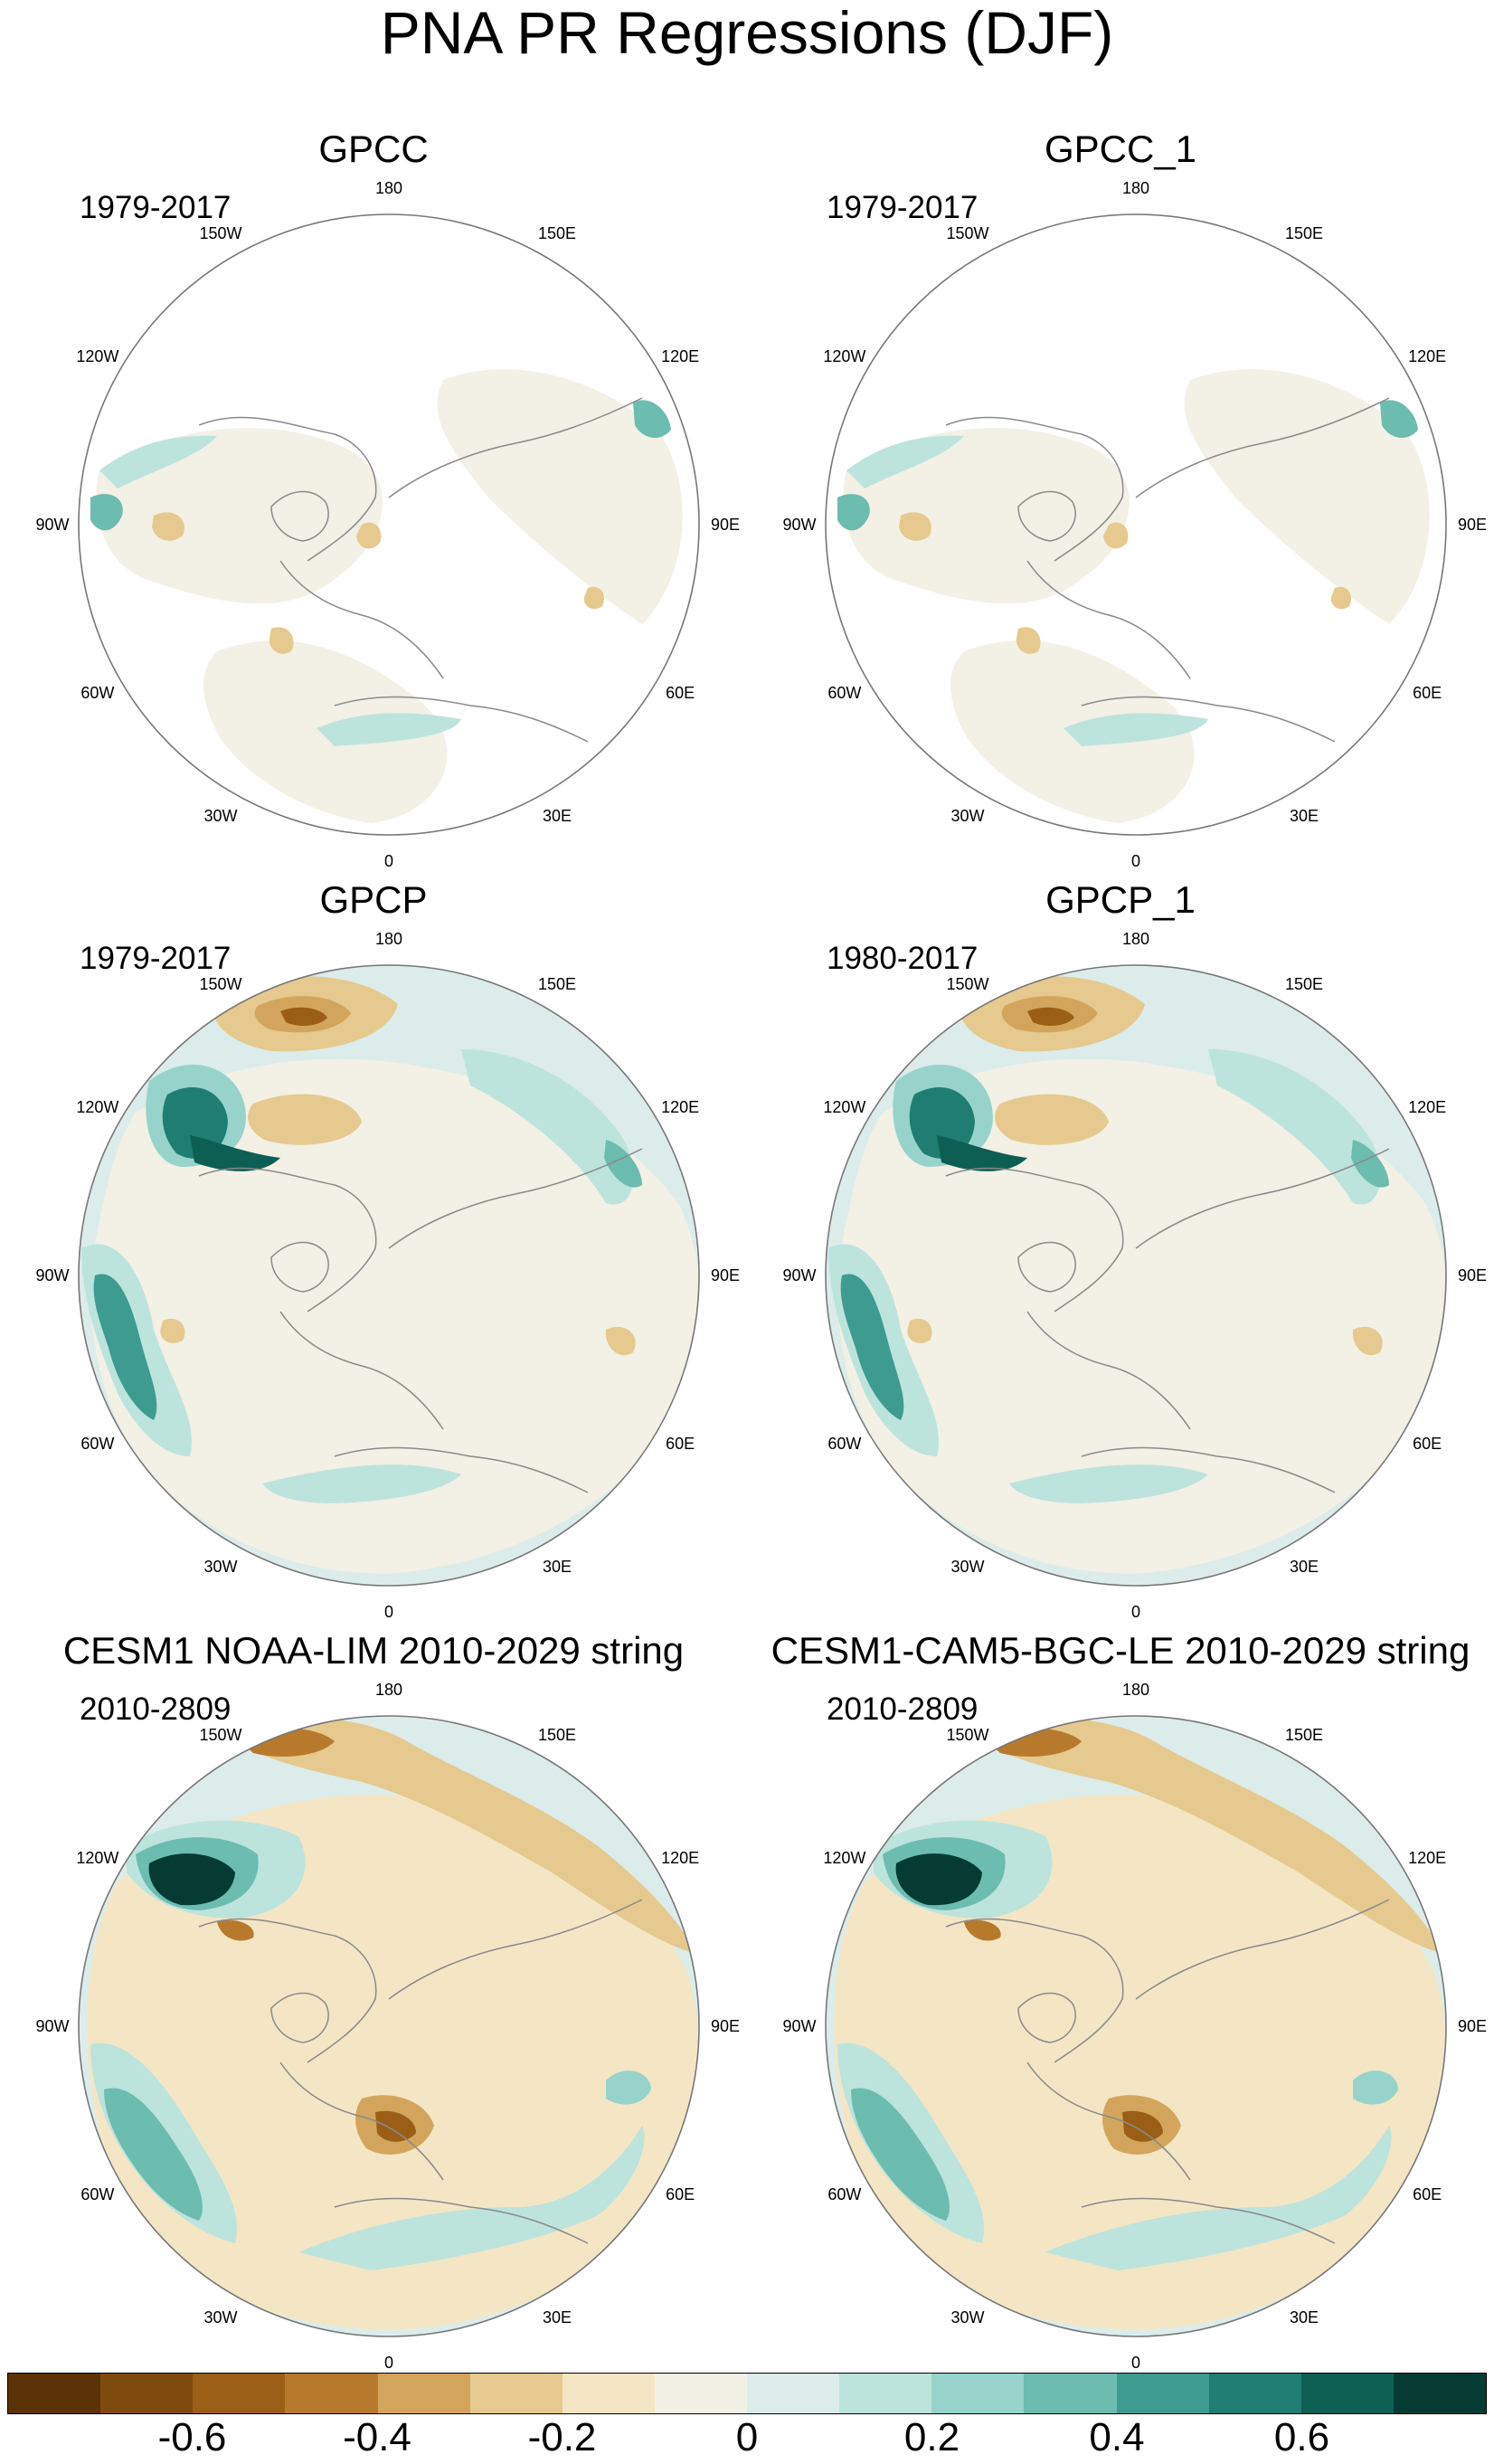 The image size is (1494, 2464). I want to click on panel-period: 1979-2017, so click(903, 207).